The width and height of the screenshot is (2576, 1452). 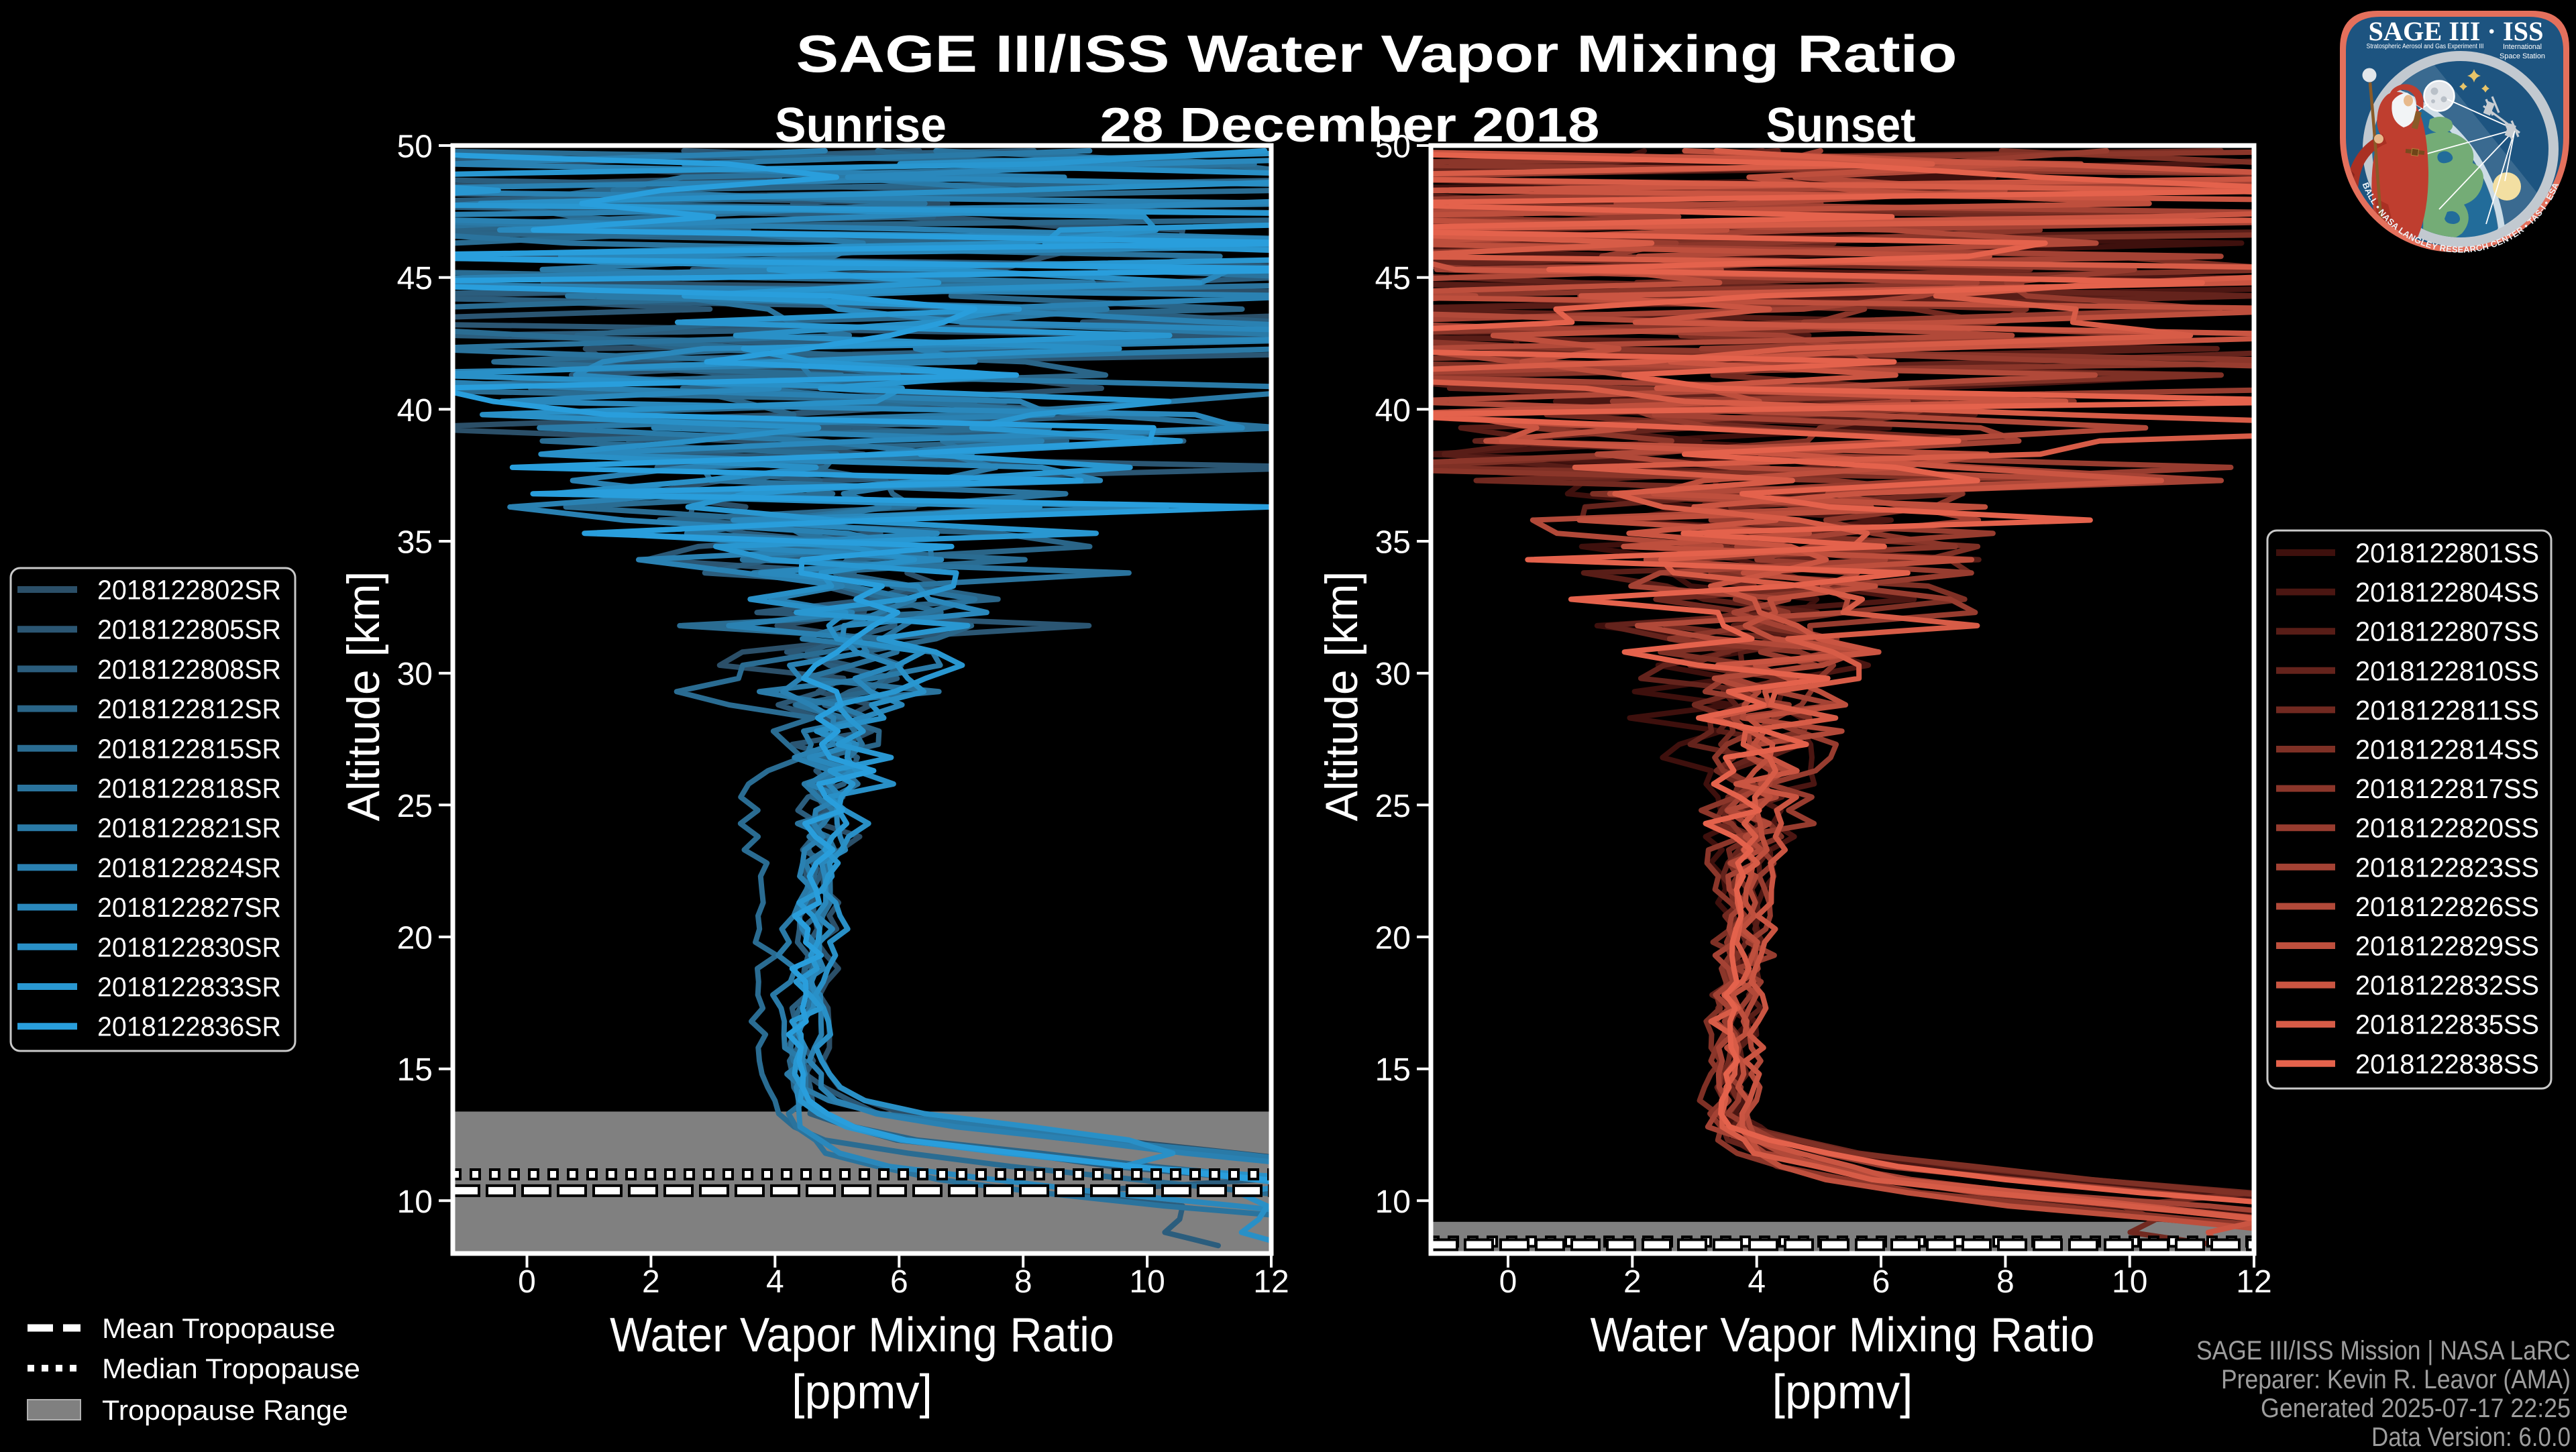 I want to click on svg-text: 2018122818SR, so click(x=189, y=788).